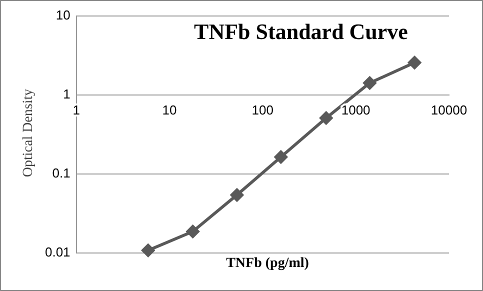 The height and width of the screenshot is (291, 483). Describe the element at coordinates (263, 110) in the screenshot. I see `x-tick-label: 100` at that location.